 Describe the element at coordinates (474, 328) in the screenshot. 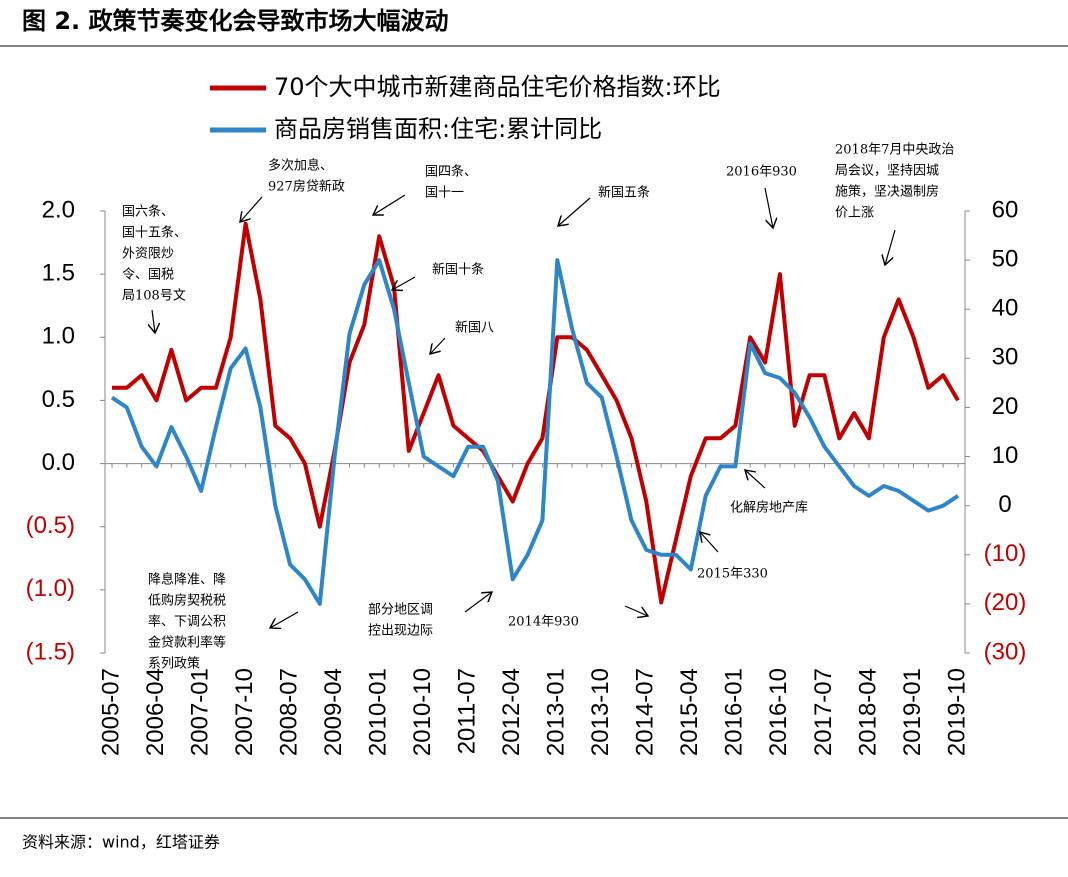

I see `annotation: 新国八` at that location.